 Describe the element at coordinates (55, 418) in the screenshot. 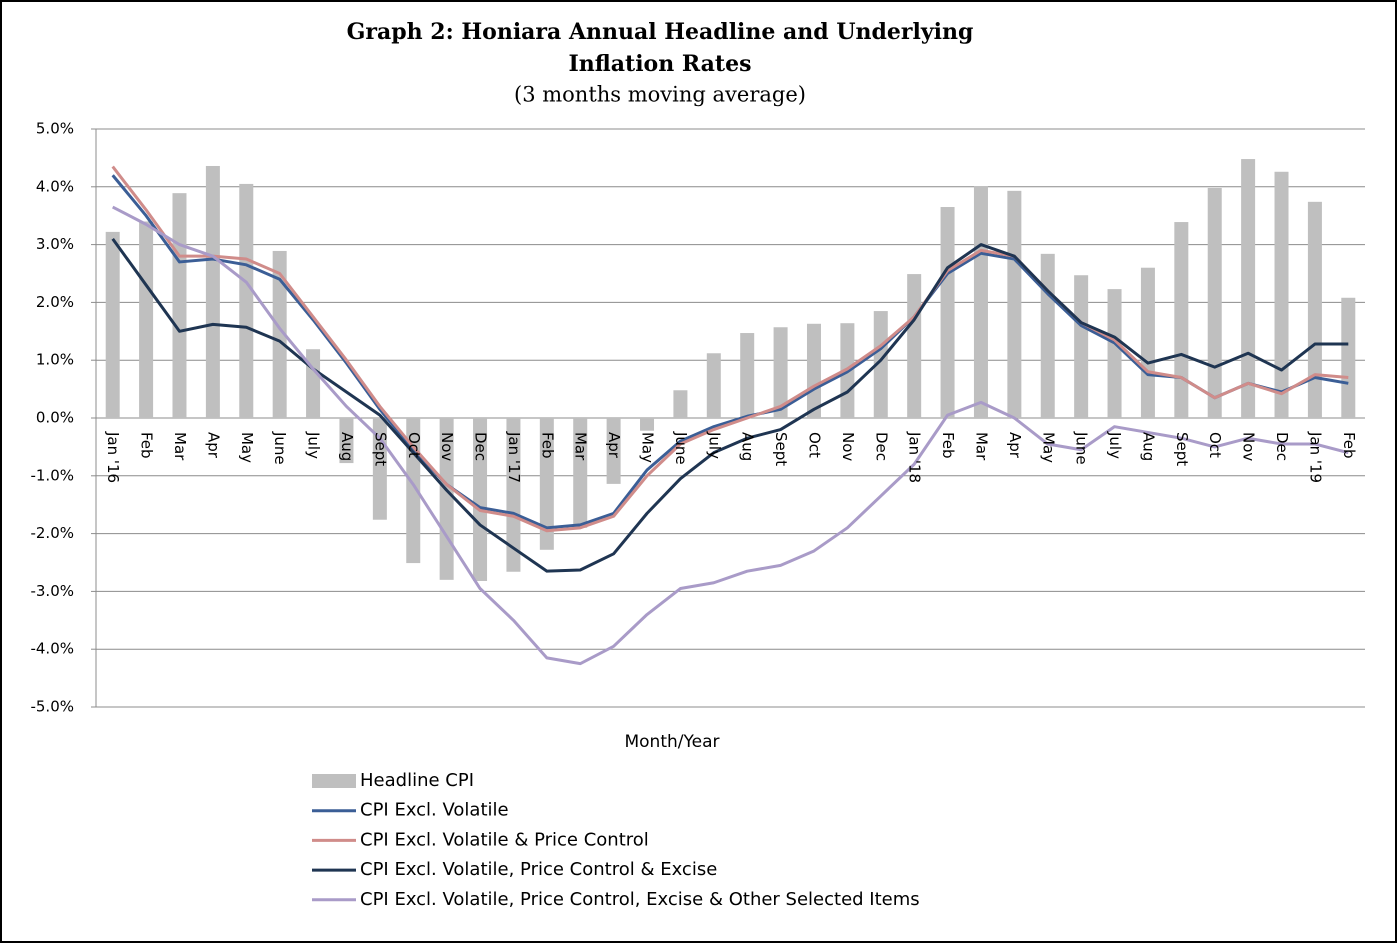

I see `y-tick-label: 0.0%` at that location.